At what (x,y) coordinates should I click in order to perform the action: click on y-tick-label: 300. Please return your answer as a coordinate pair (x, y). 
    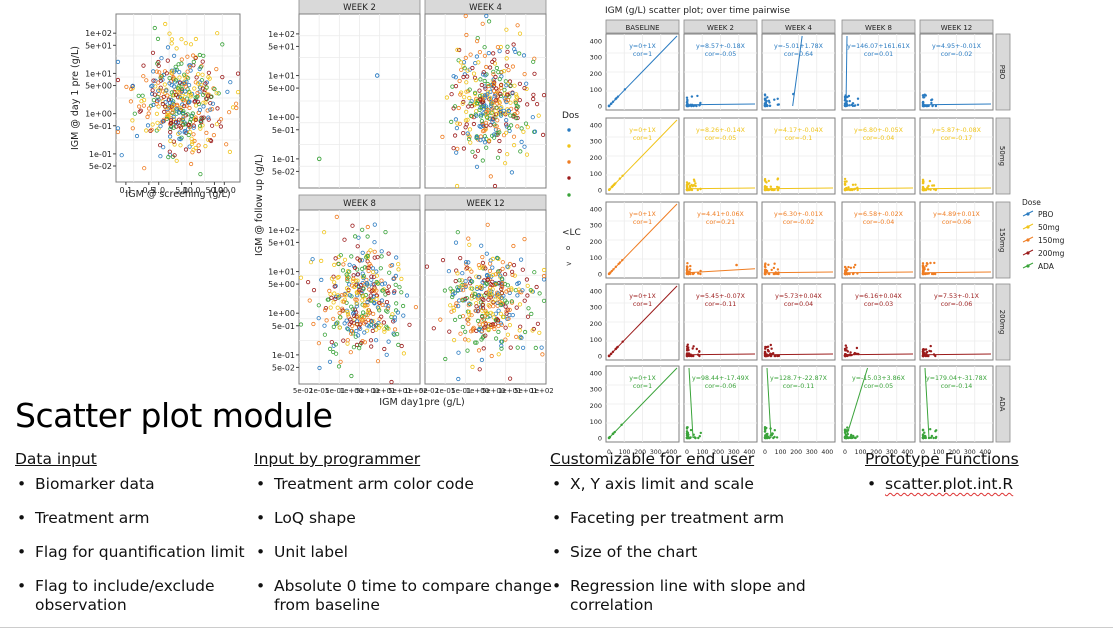
    Looking at the image, I should click on (596, 226).